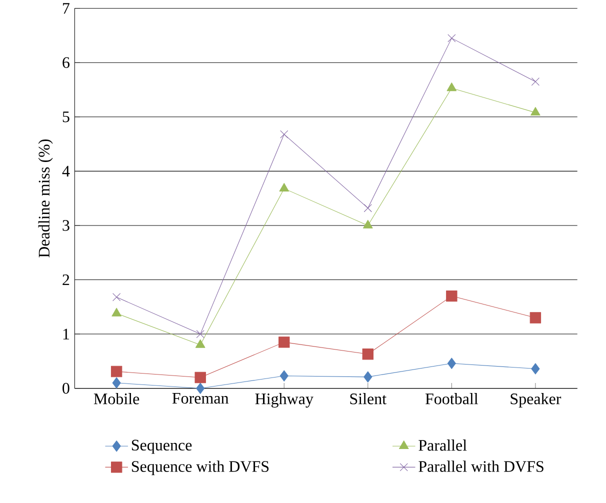 Image resolution: width=606 pixels, height=503 pixels. What do you see at coordinates (536, 400) in the screenshot?
I see `x-tick-label: Speaker` at bounding box center [536, 400].